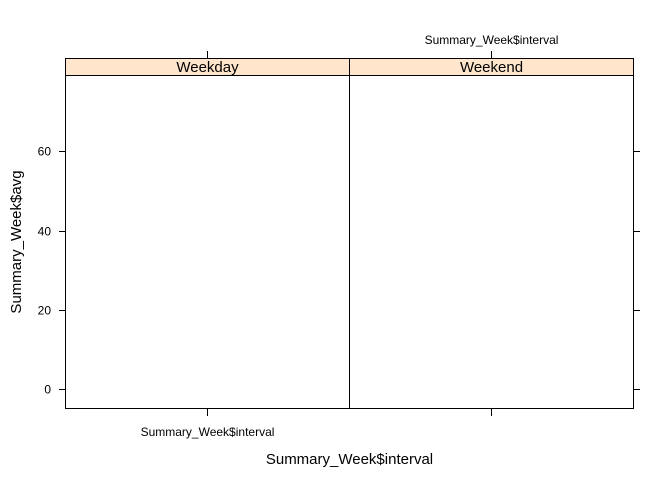 Image resolution: width=672 pixels, height=480 pixels. I want to click on y-axis-title: Summary_Week$avg, so click(16, 241).